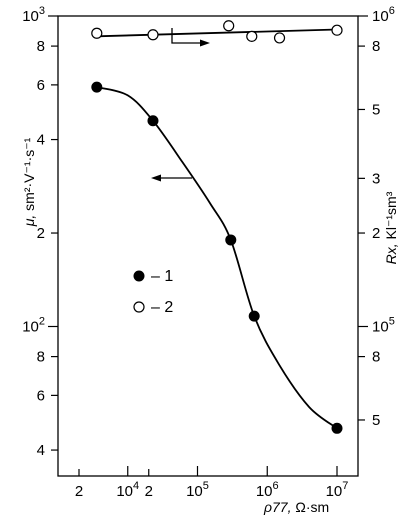 This screenshot has width=418, height=520. Describe the element at coordinates (267, 490) in the screenshot. I see `bottom-tick-label: 10⁶` at that location.